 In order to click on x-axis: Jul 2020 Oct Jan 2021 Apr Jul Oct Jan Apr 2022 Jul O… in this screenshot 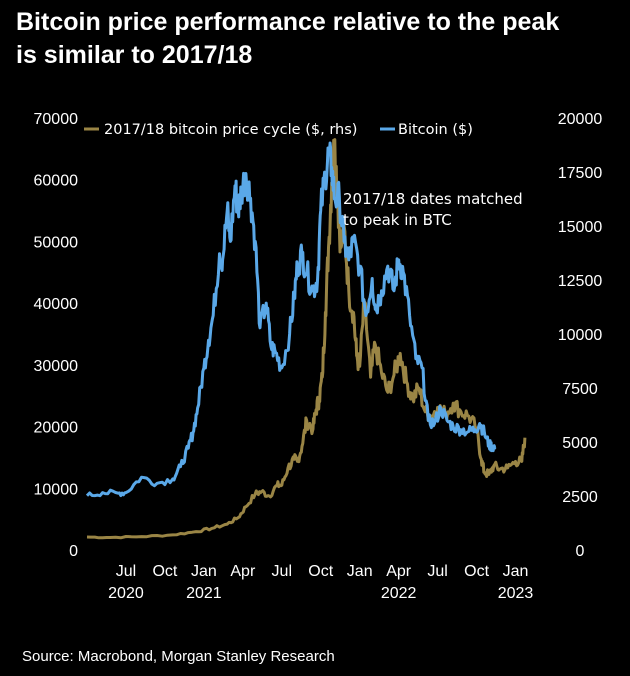, I will do `click(320, 582)`.